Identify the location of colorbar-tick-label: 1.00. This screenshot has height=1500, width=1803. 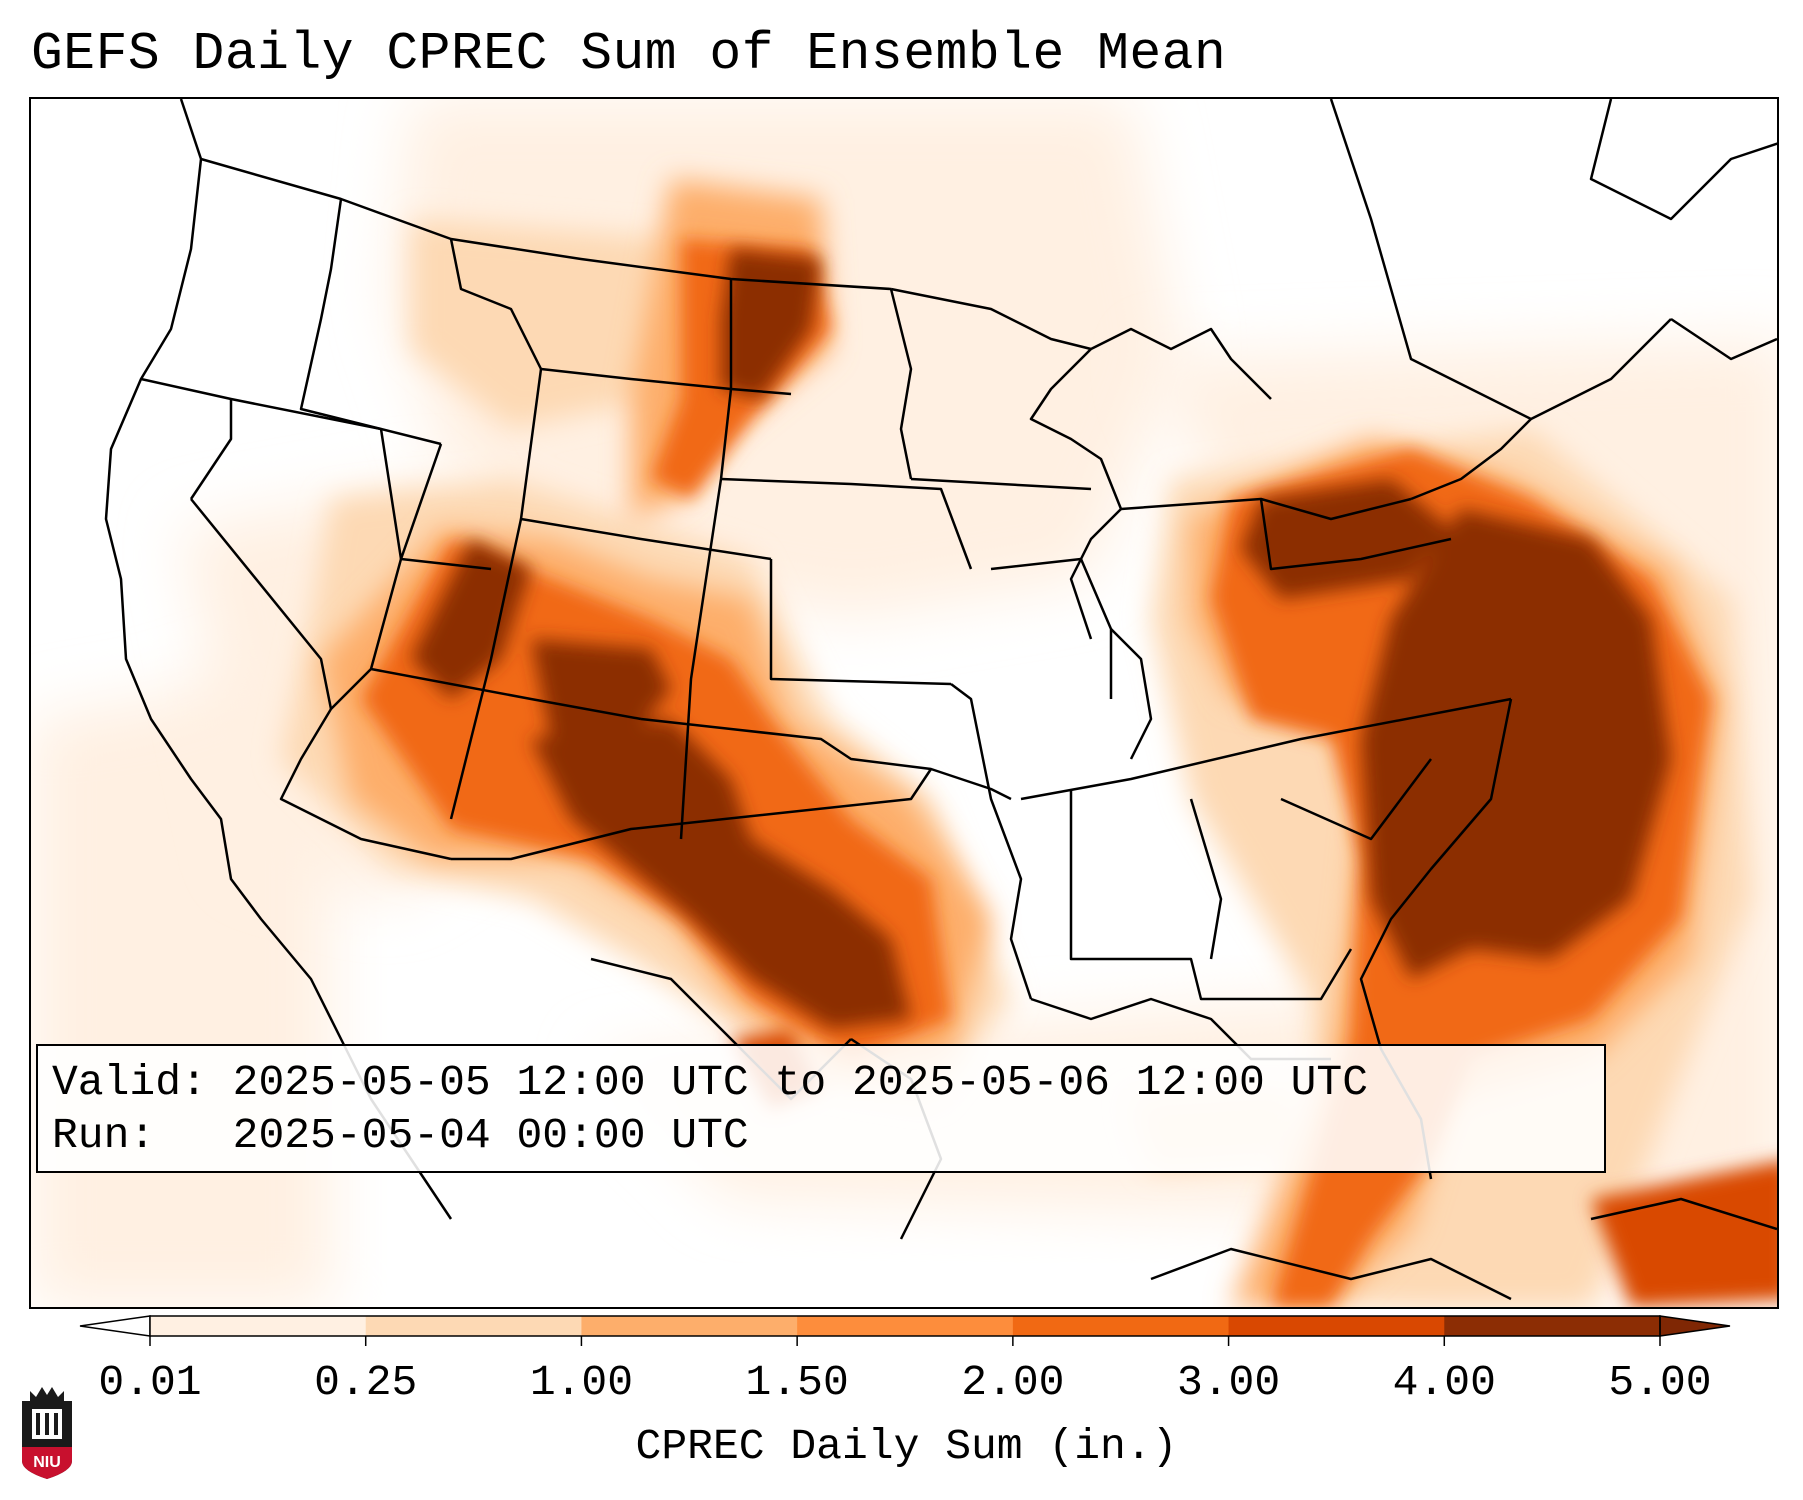
(581, 1382).